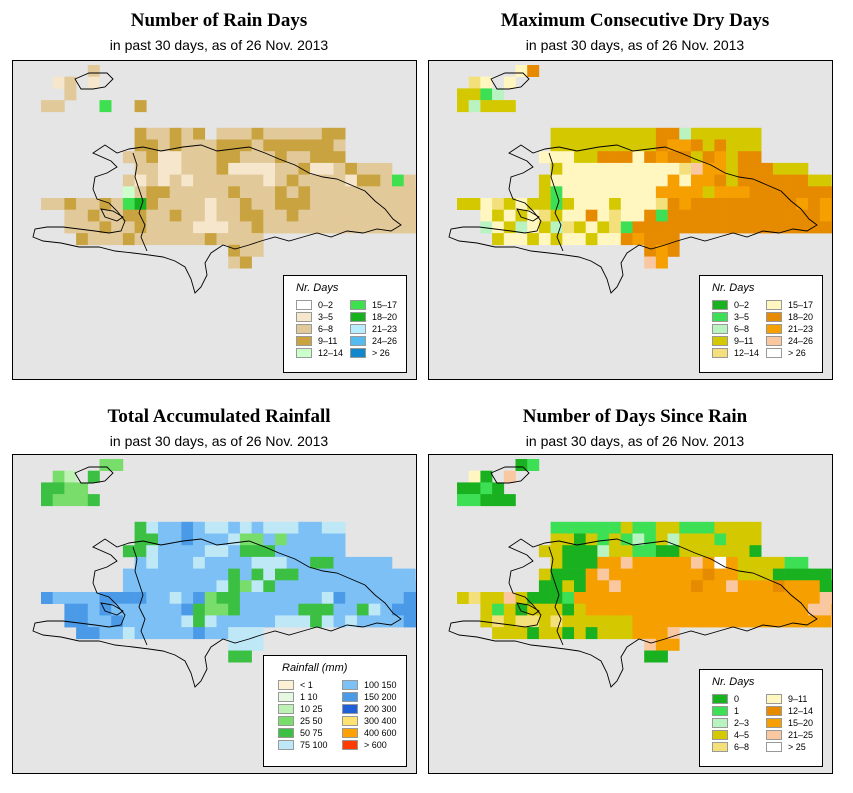 This screenshot has width=853, height=793. Describe the element at coordinates (381, 353) in the screenshot. I see `legend-label: > 26` at that location.